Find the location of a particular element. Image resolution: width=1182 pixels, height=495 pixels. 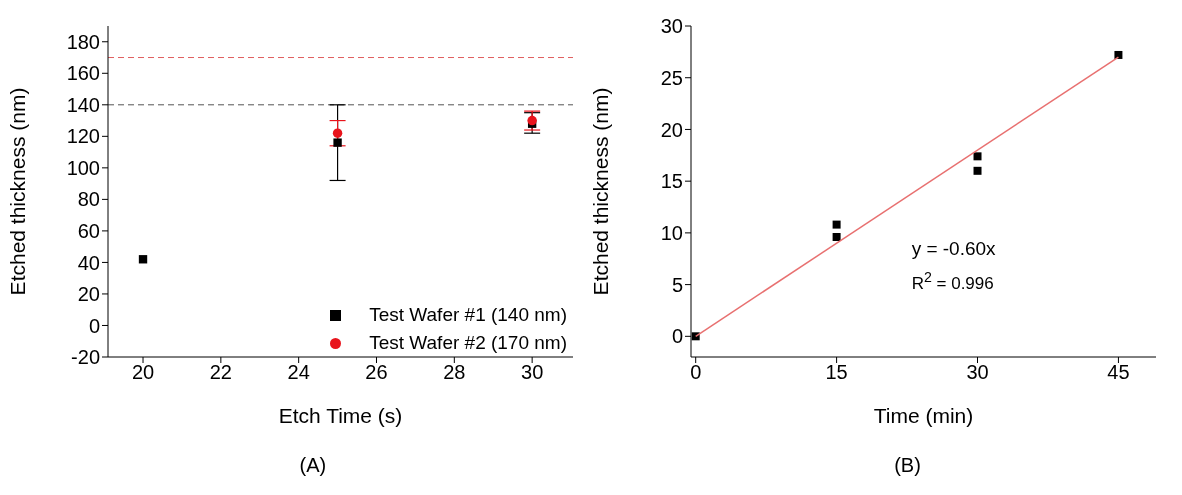

y-tick-label: 140 is located at coordinates (83, 104).